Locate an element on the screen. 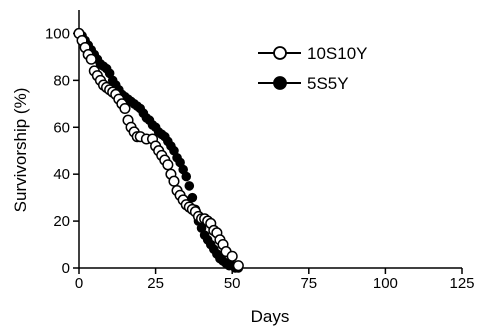 The image size is (486, 335). x-tick-label: 125 is located at coordinates (461, 283).